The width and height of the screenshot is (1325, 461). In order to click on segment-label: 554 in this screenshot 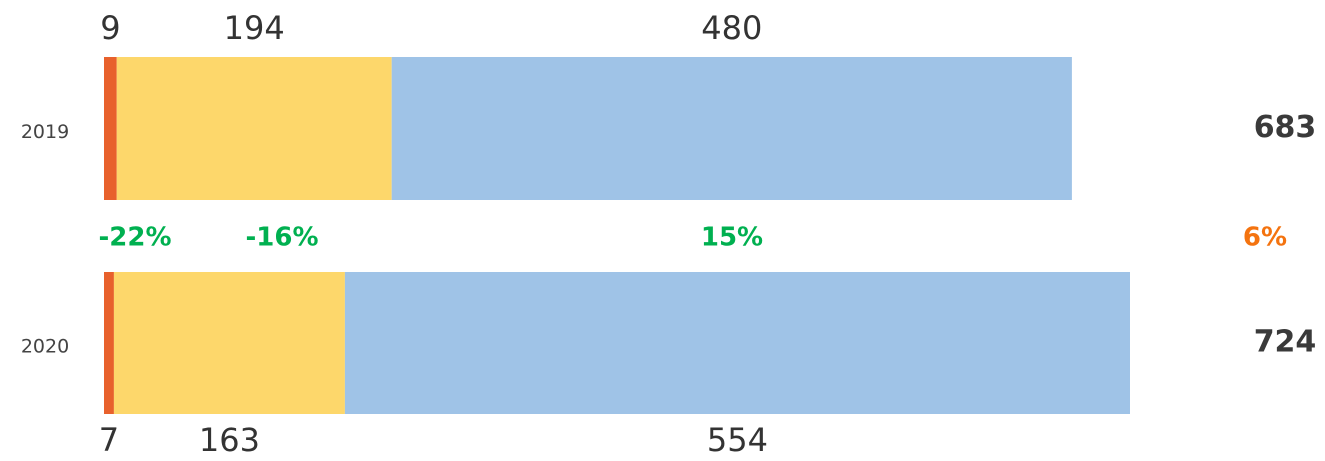, I will do `click(737, 440)`.